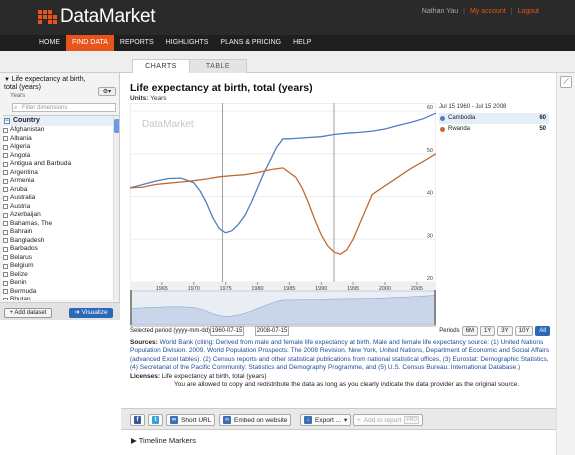 Image resolution: width=575 pixels, height=455 pixels. I want to click on navigator-handle-right, so click(435, 308).